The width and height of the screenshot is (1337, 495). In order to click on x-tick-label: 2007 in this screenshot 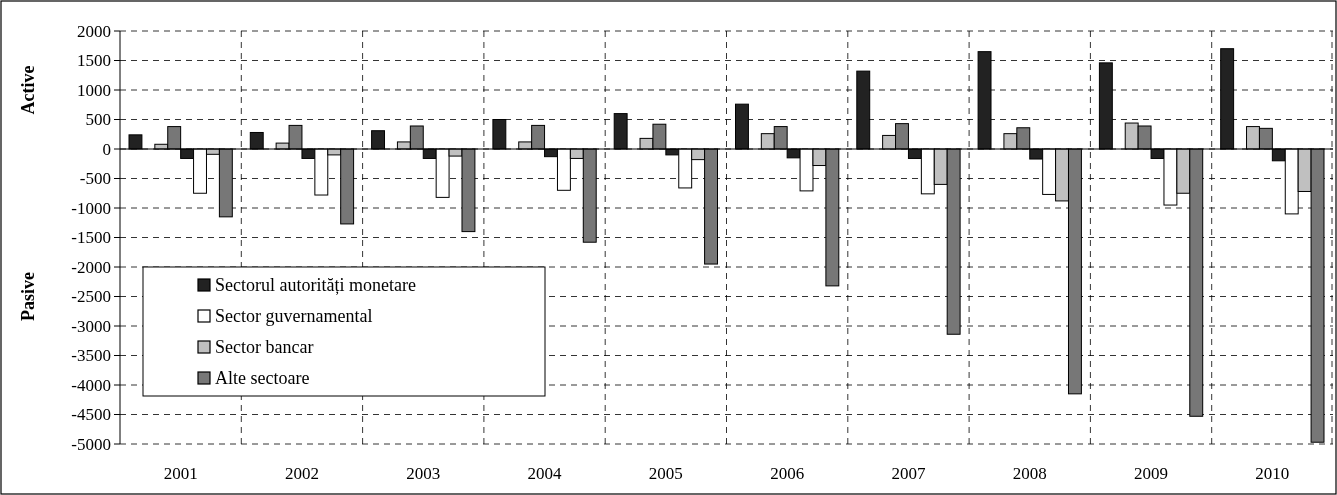, I will do `click(908, 473)`.